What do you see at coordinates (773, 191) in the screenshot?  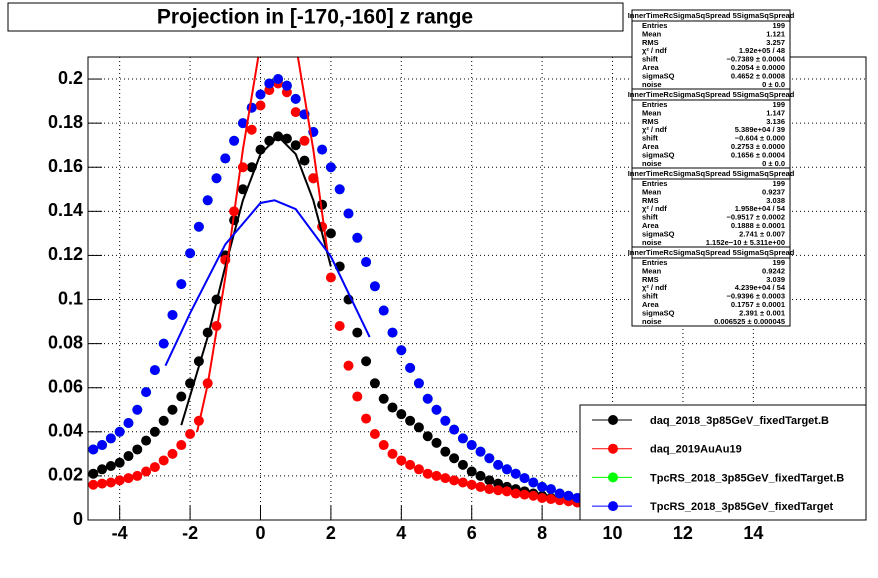 I see `stats-value: 0.9237` at bounding box center [773, 191].